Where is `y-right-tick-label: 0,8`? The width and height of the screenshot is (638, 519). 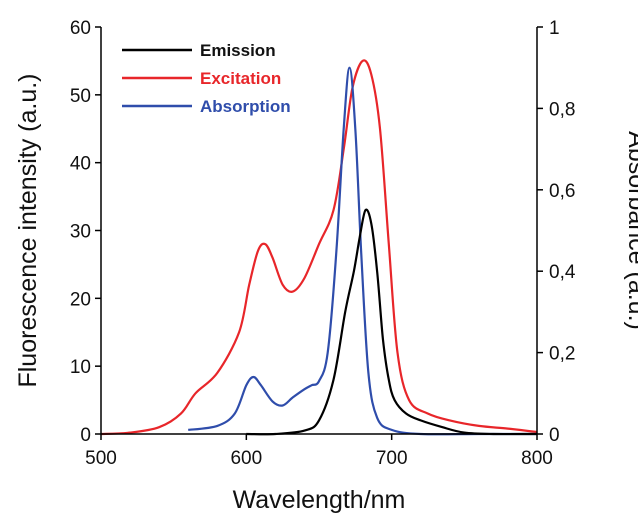
y-right-tick-label: 0,8 is located at coordinates (562, 109).